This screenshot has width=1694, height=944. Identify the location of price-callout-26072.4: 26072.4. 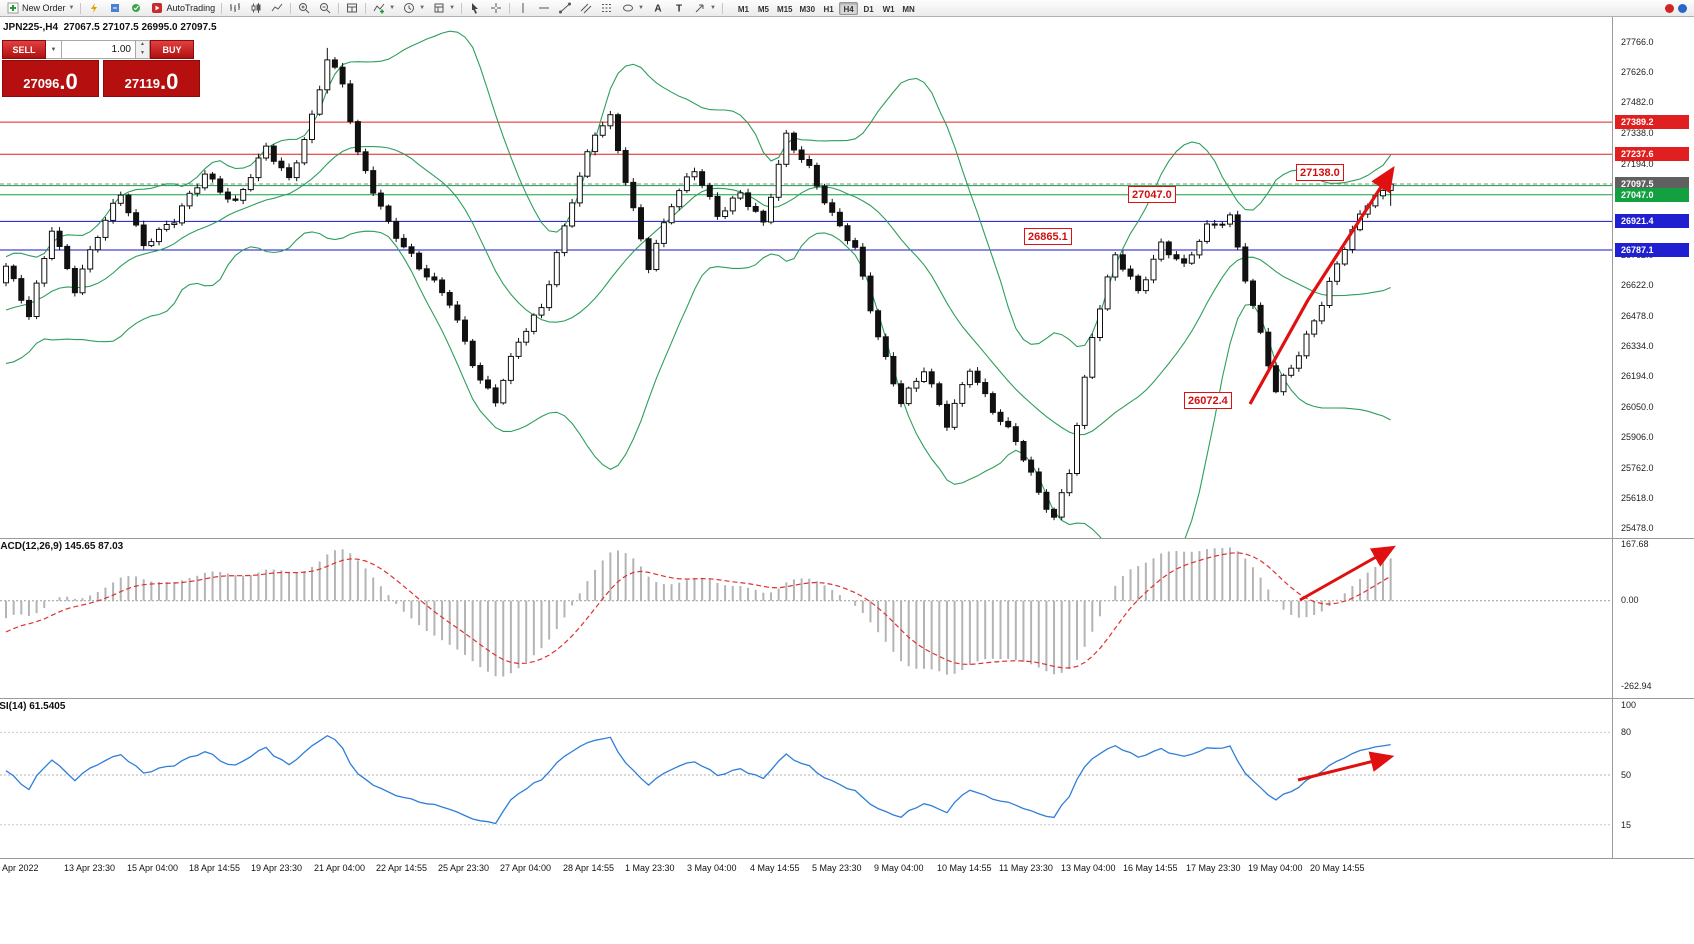
(1208, 400).